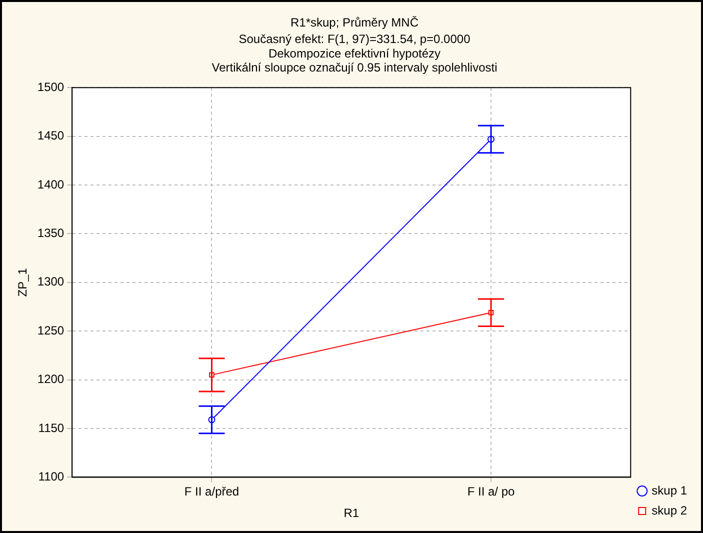  What do you see at coordinates (355, 67) in the screenshot?
I see `text: Vertikální sloupce označují 0.95 intervaly spolehlivosti` at bounding box center [355, 67].